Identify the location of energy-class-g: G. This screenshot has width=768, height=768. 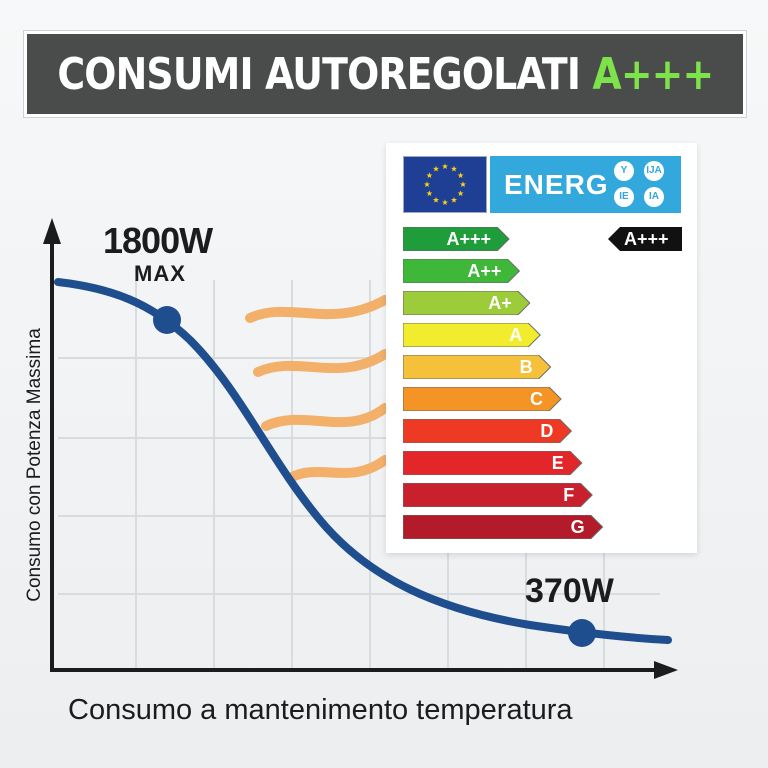
(503, 527).